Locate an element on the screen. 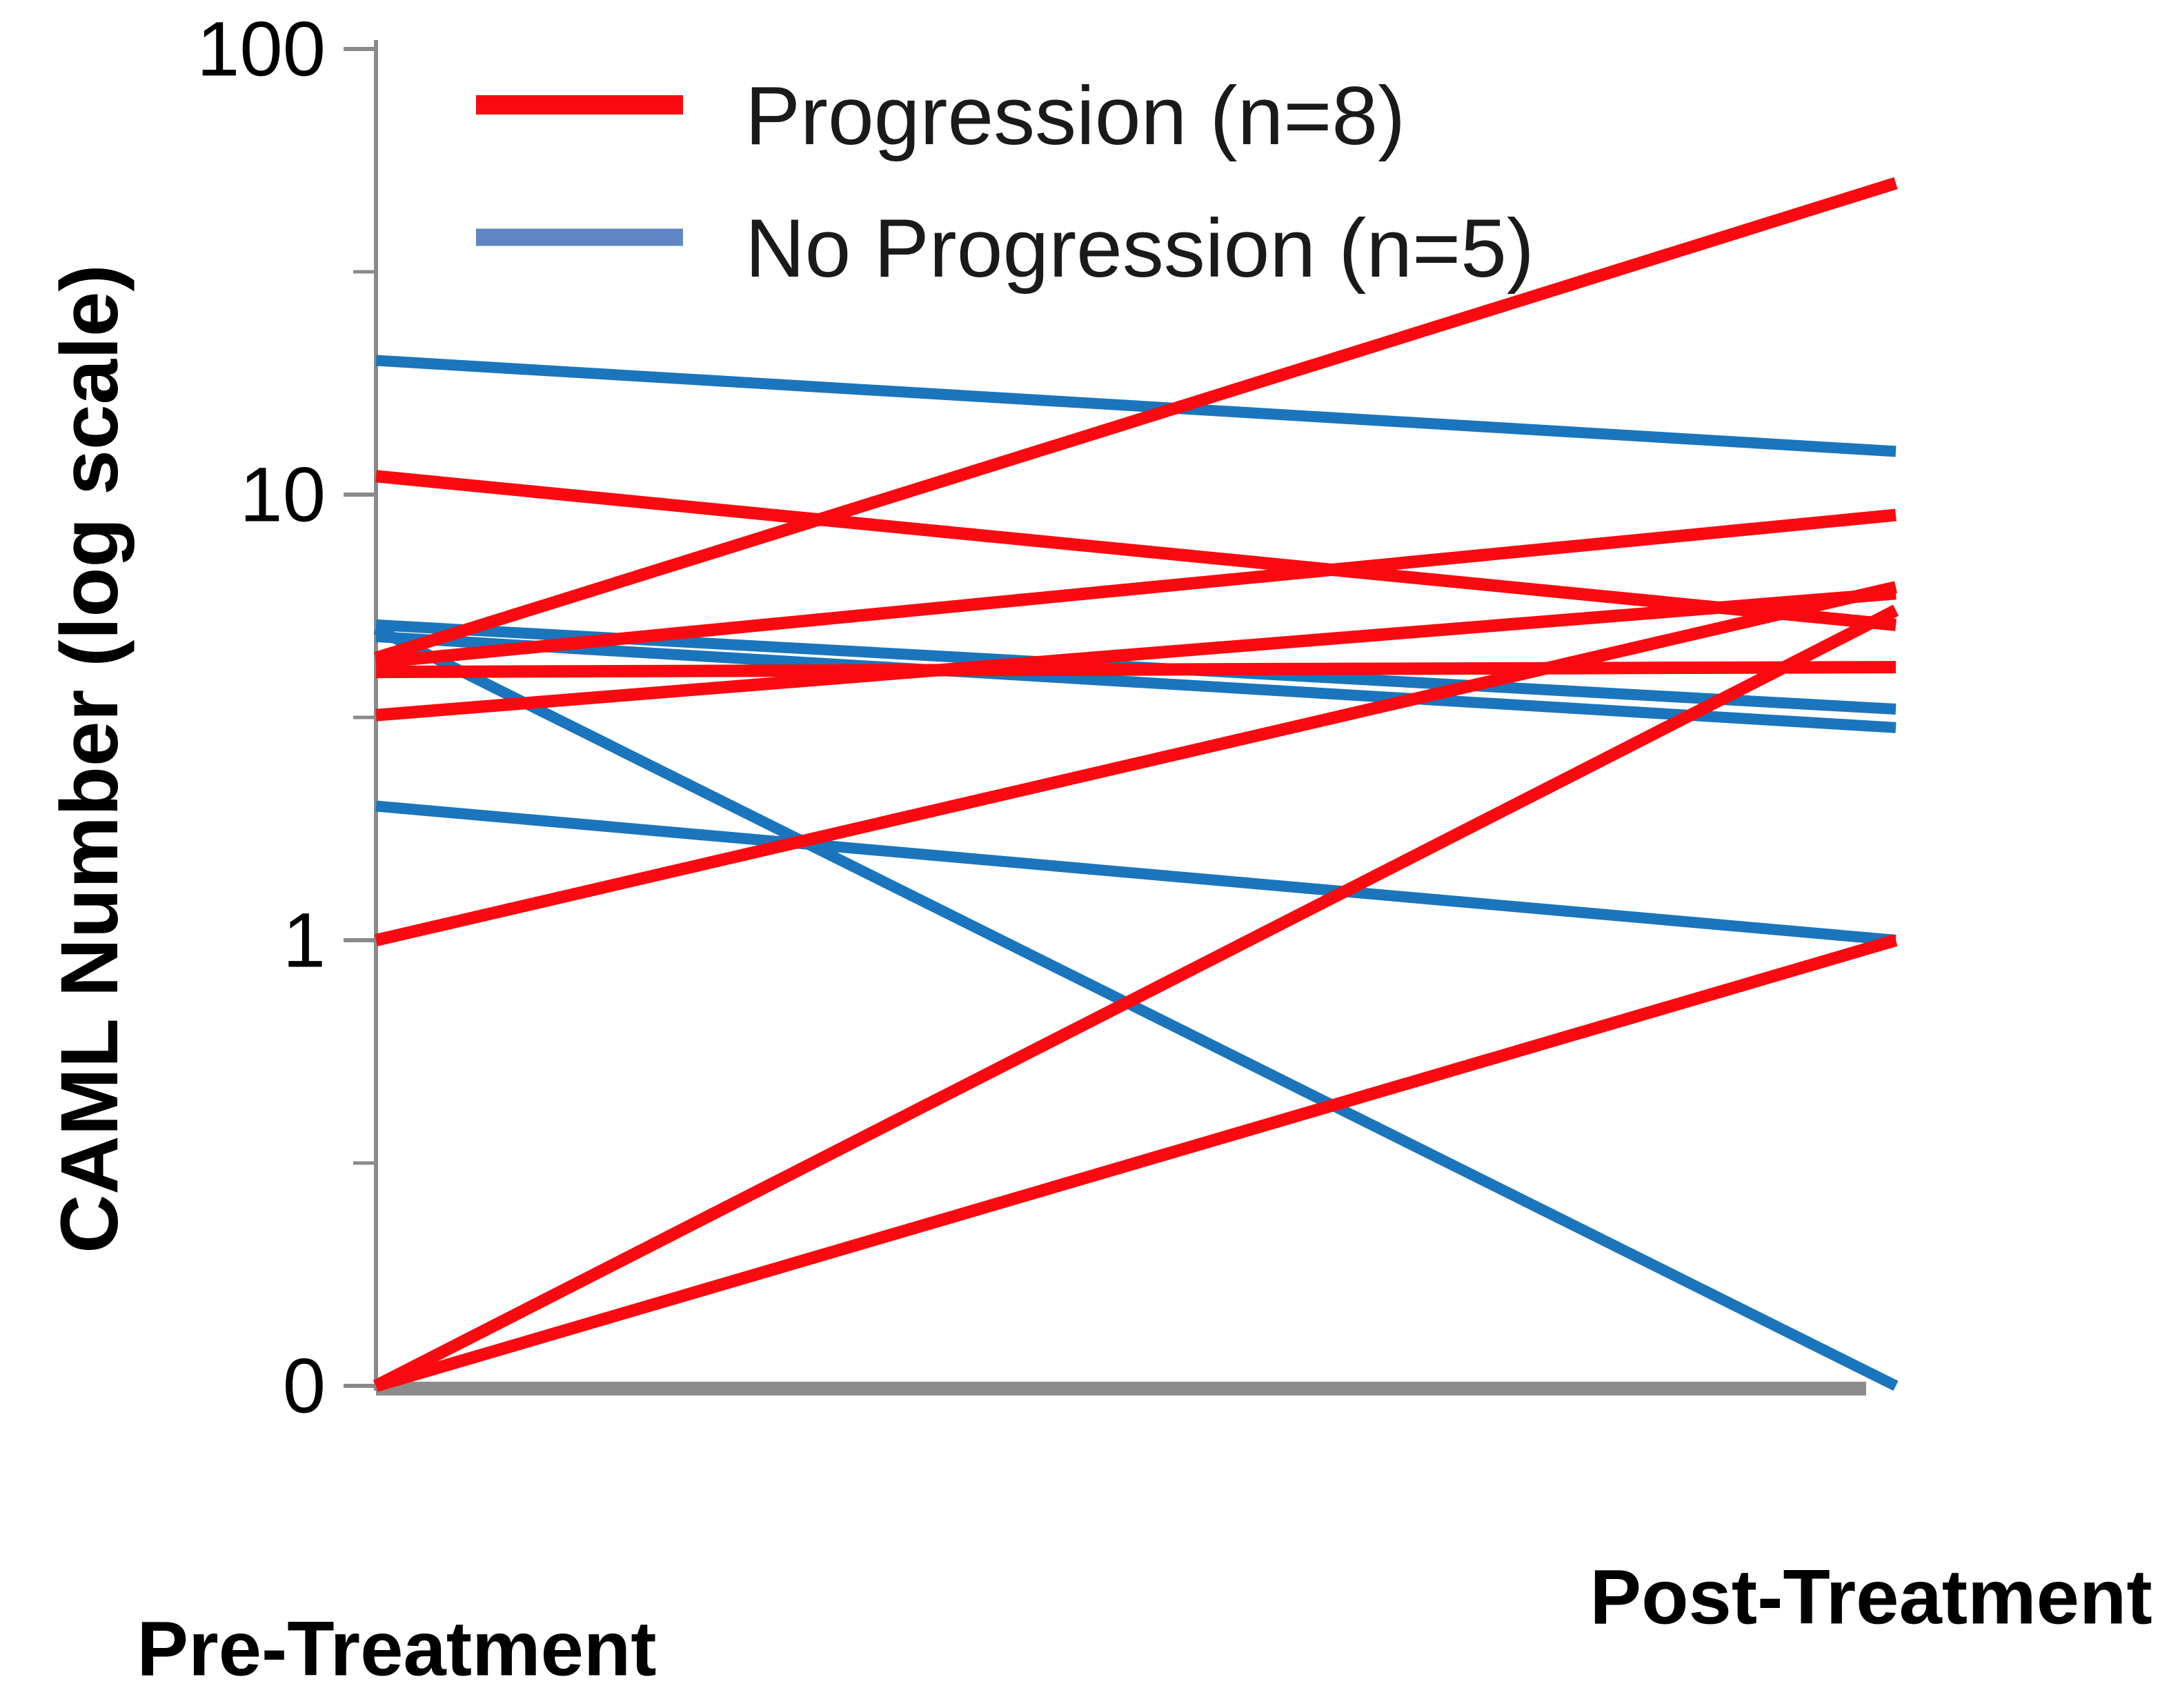 This screenshot has width=2158, height=1708. legend-no-progression-label: No Progression (n=5) is located at coordinates (1139, 248).